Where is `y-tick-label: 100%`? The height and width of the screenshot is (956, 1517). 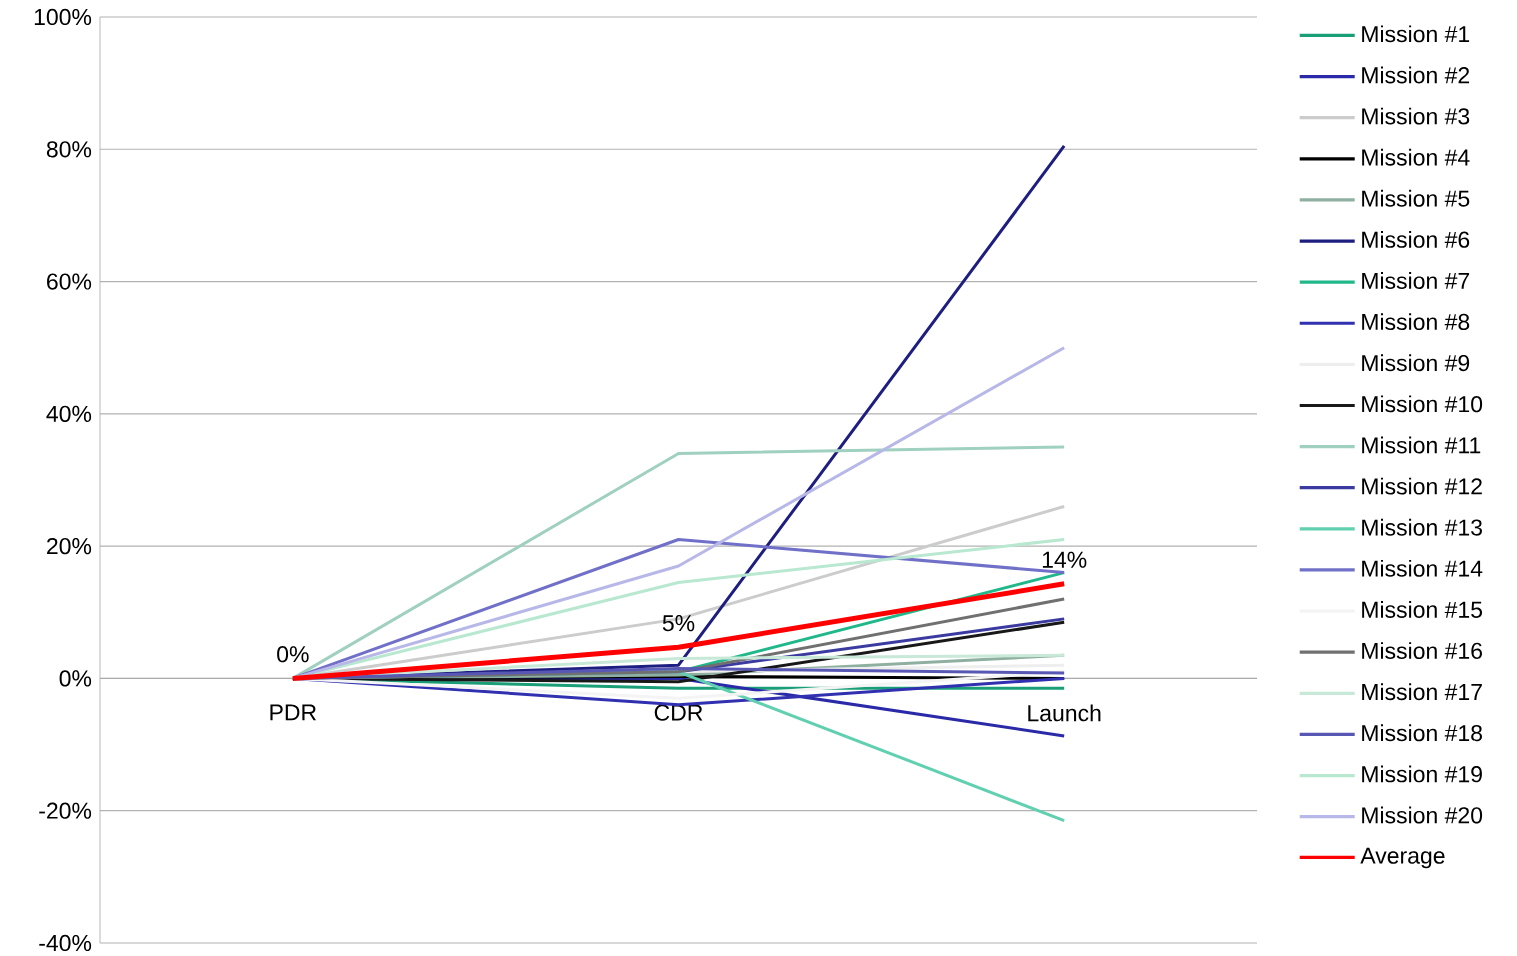 y-tick-label: 100% is located at coordinates (63, 17).